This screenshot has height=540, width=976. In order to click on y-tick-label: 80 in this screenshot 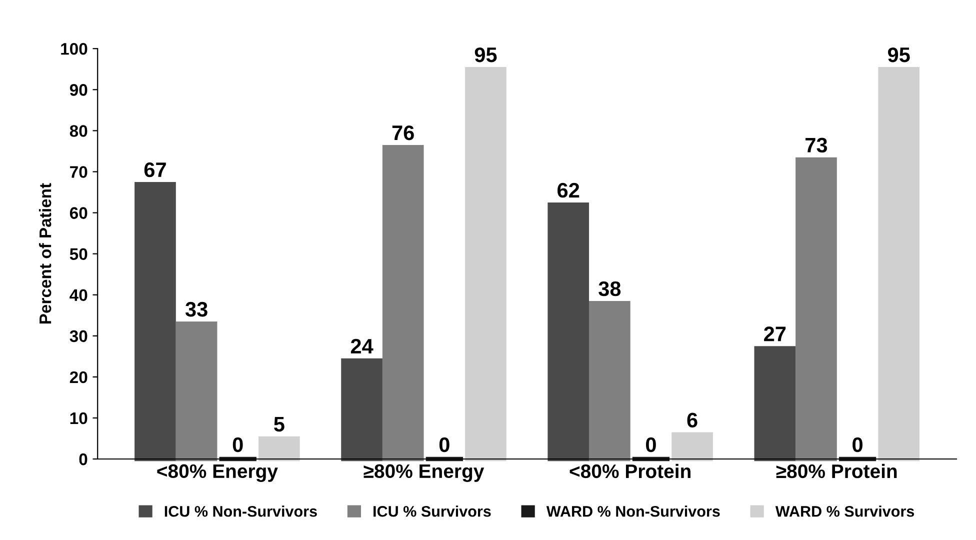, I will do `click(79, 131)`.